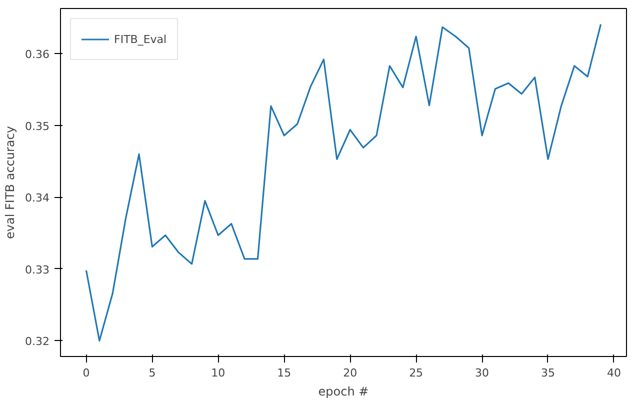 The height and width of the screenshot is (401, 641). I want to click on x-tick-label: 20, so click(350, 373).